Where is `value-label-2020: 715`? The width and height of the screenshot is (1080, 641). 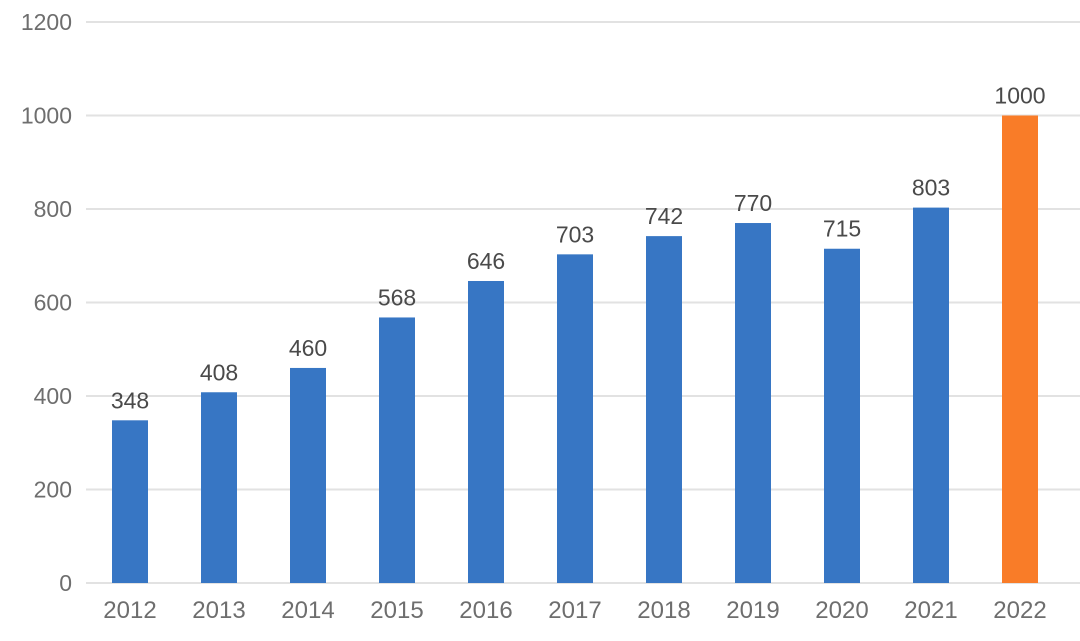
value-label-2020: 715 is located at coordinates (842, 229).